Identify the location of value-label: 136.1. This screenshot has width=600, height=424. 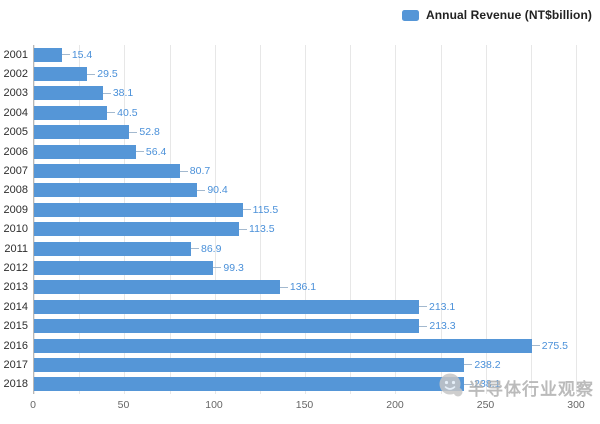
(303, 287).